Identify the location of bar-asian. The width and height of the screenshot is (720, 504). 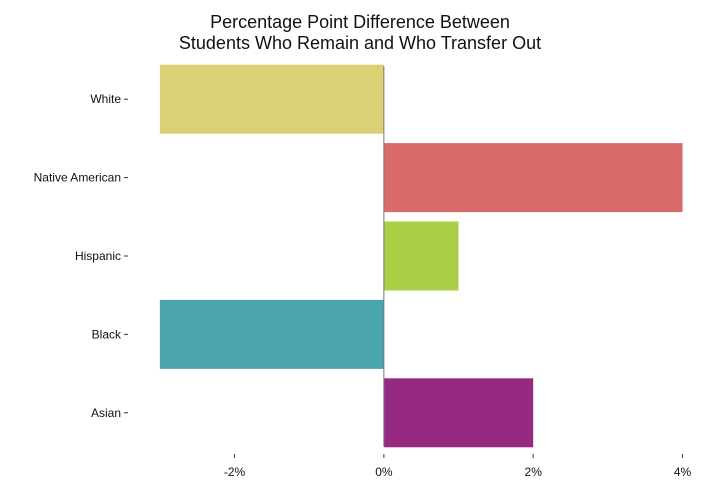
(458, 413).